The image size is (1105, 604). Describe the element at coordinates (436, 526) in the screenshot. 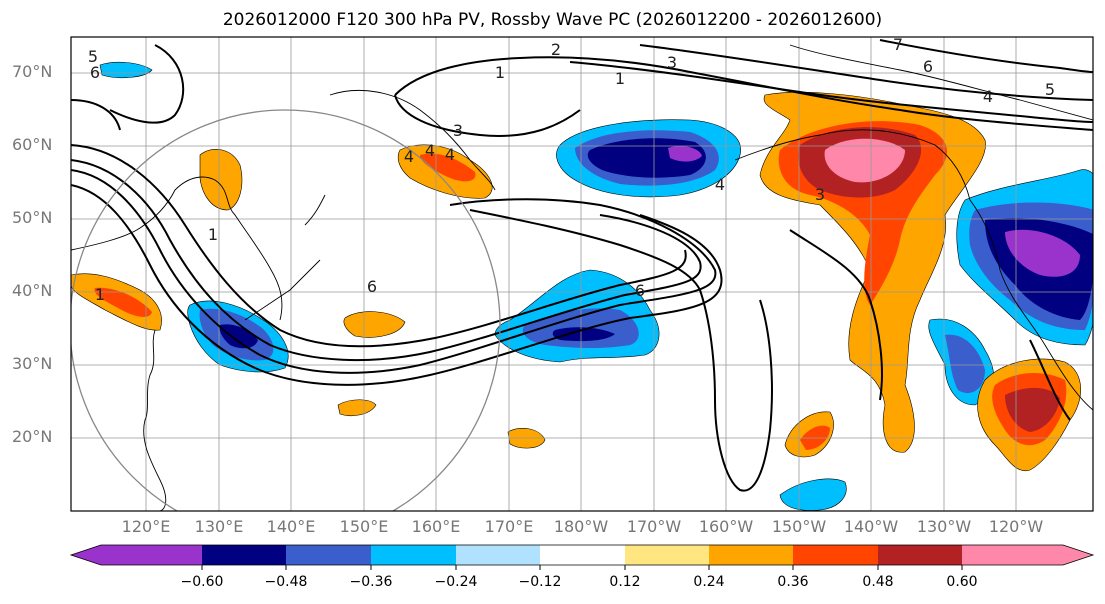

I see `lon-label: 160°E` at that location.